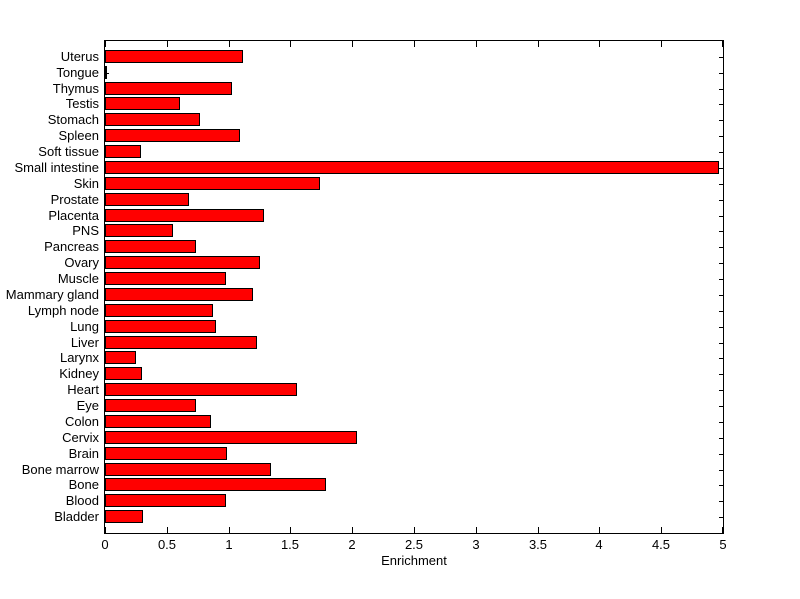  What do you see at coordinates (147, 199) in the screenshot?
I see `bar-prostate` at bounding box center [147, 199].